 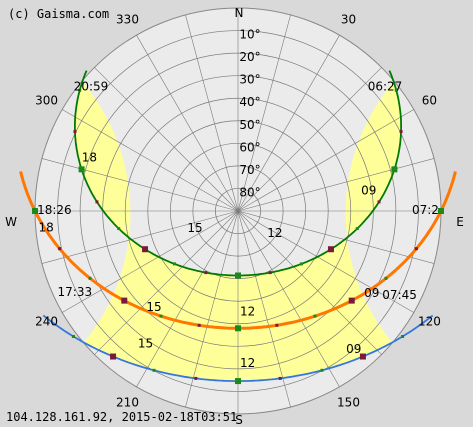 What do you see at coordinates (127, 402) in the screenshot?
I see `azimuth-tick-label: 210` at bounding box center [127, 402].